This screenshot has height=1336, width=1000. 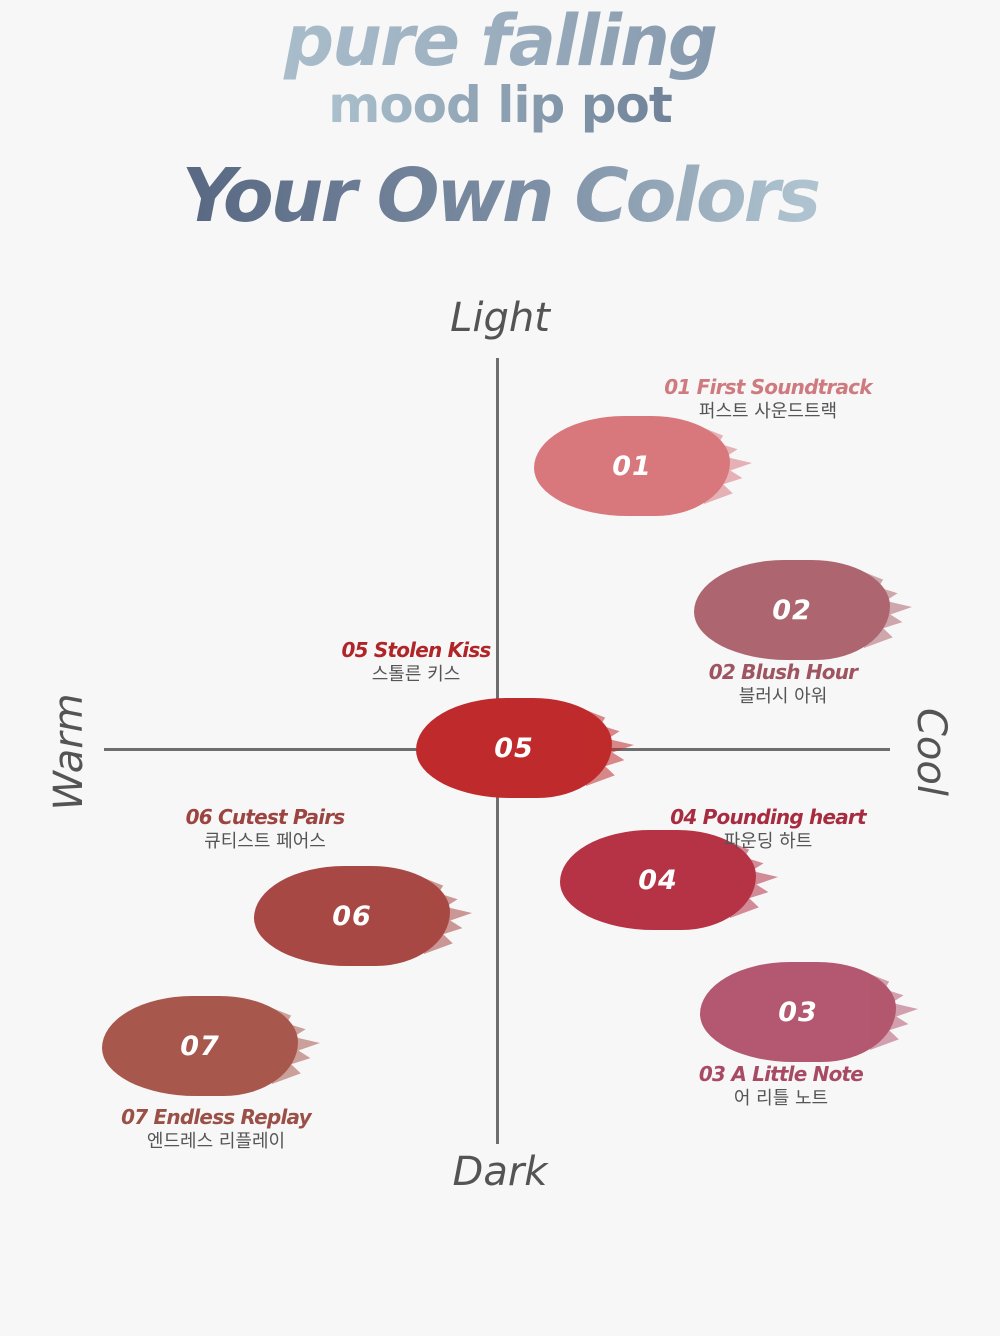 What do you see at coordinates (216, 1117) in the screenshot?
I see `shade-name-en: 07 Endless Replay` at bounding box center [216, 1117].